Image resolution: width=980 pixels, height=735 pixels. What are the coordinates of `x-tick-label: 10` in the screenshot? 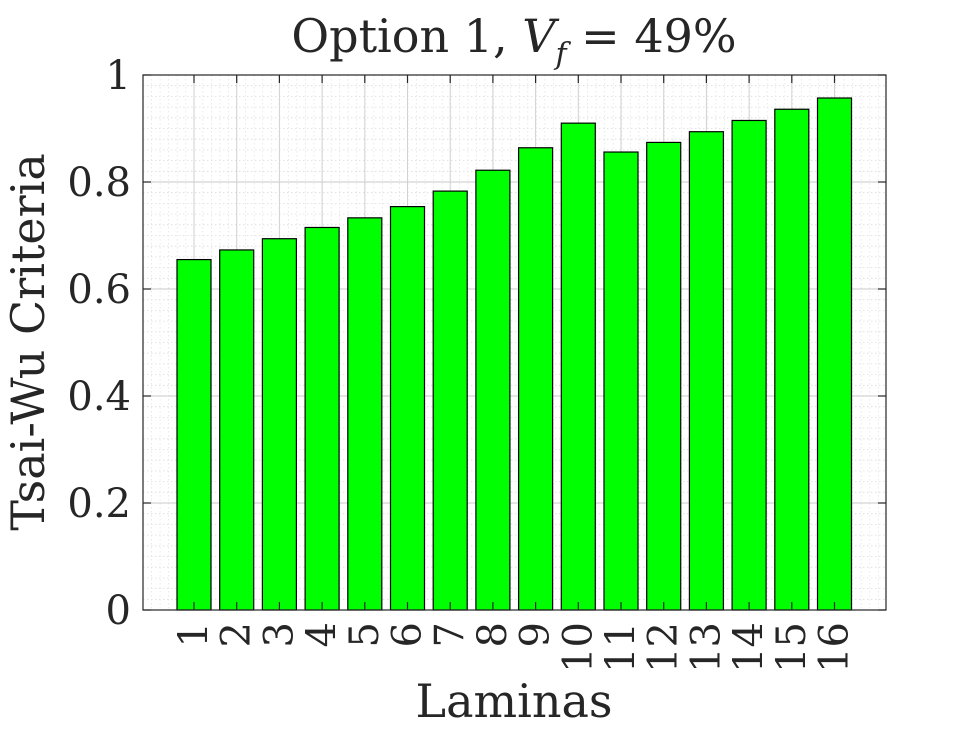 It's located at (578, 647).